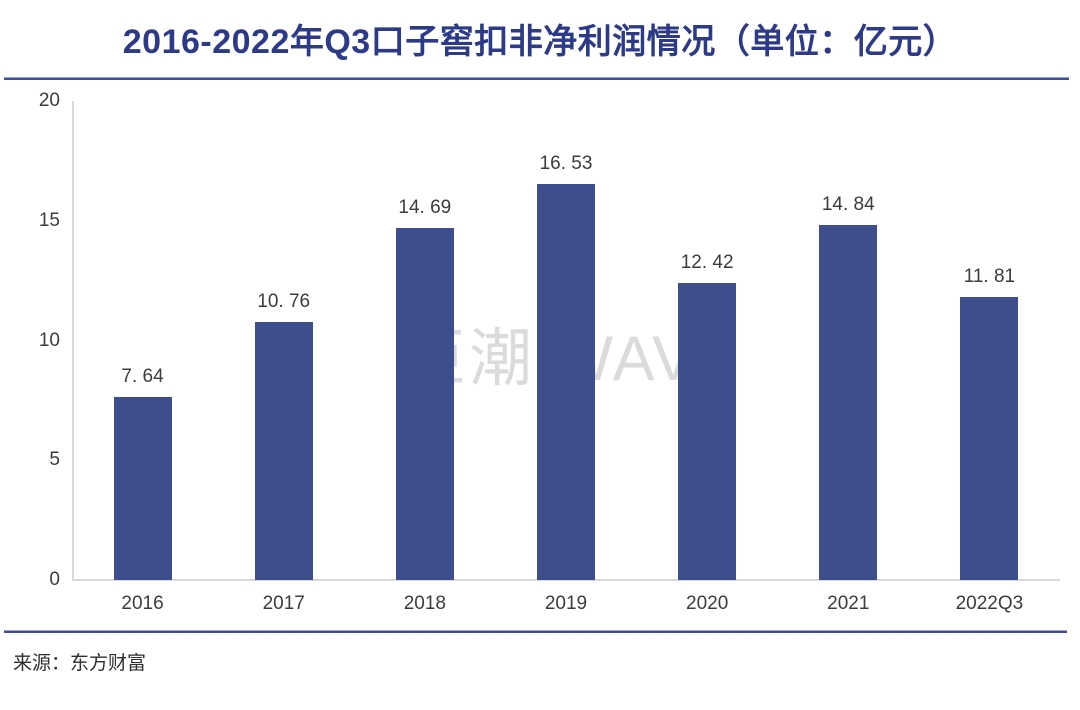 This screenshot has height=710, width=1080. What do you see at coordinates (283, 603) in the screenshot?
I see `x-tick-label-2017: 2017` at bounding box center [283, 603].